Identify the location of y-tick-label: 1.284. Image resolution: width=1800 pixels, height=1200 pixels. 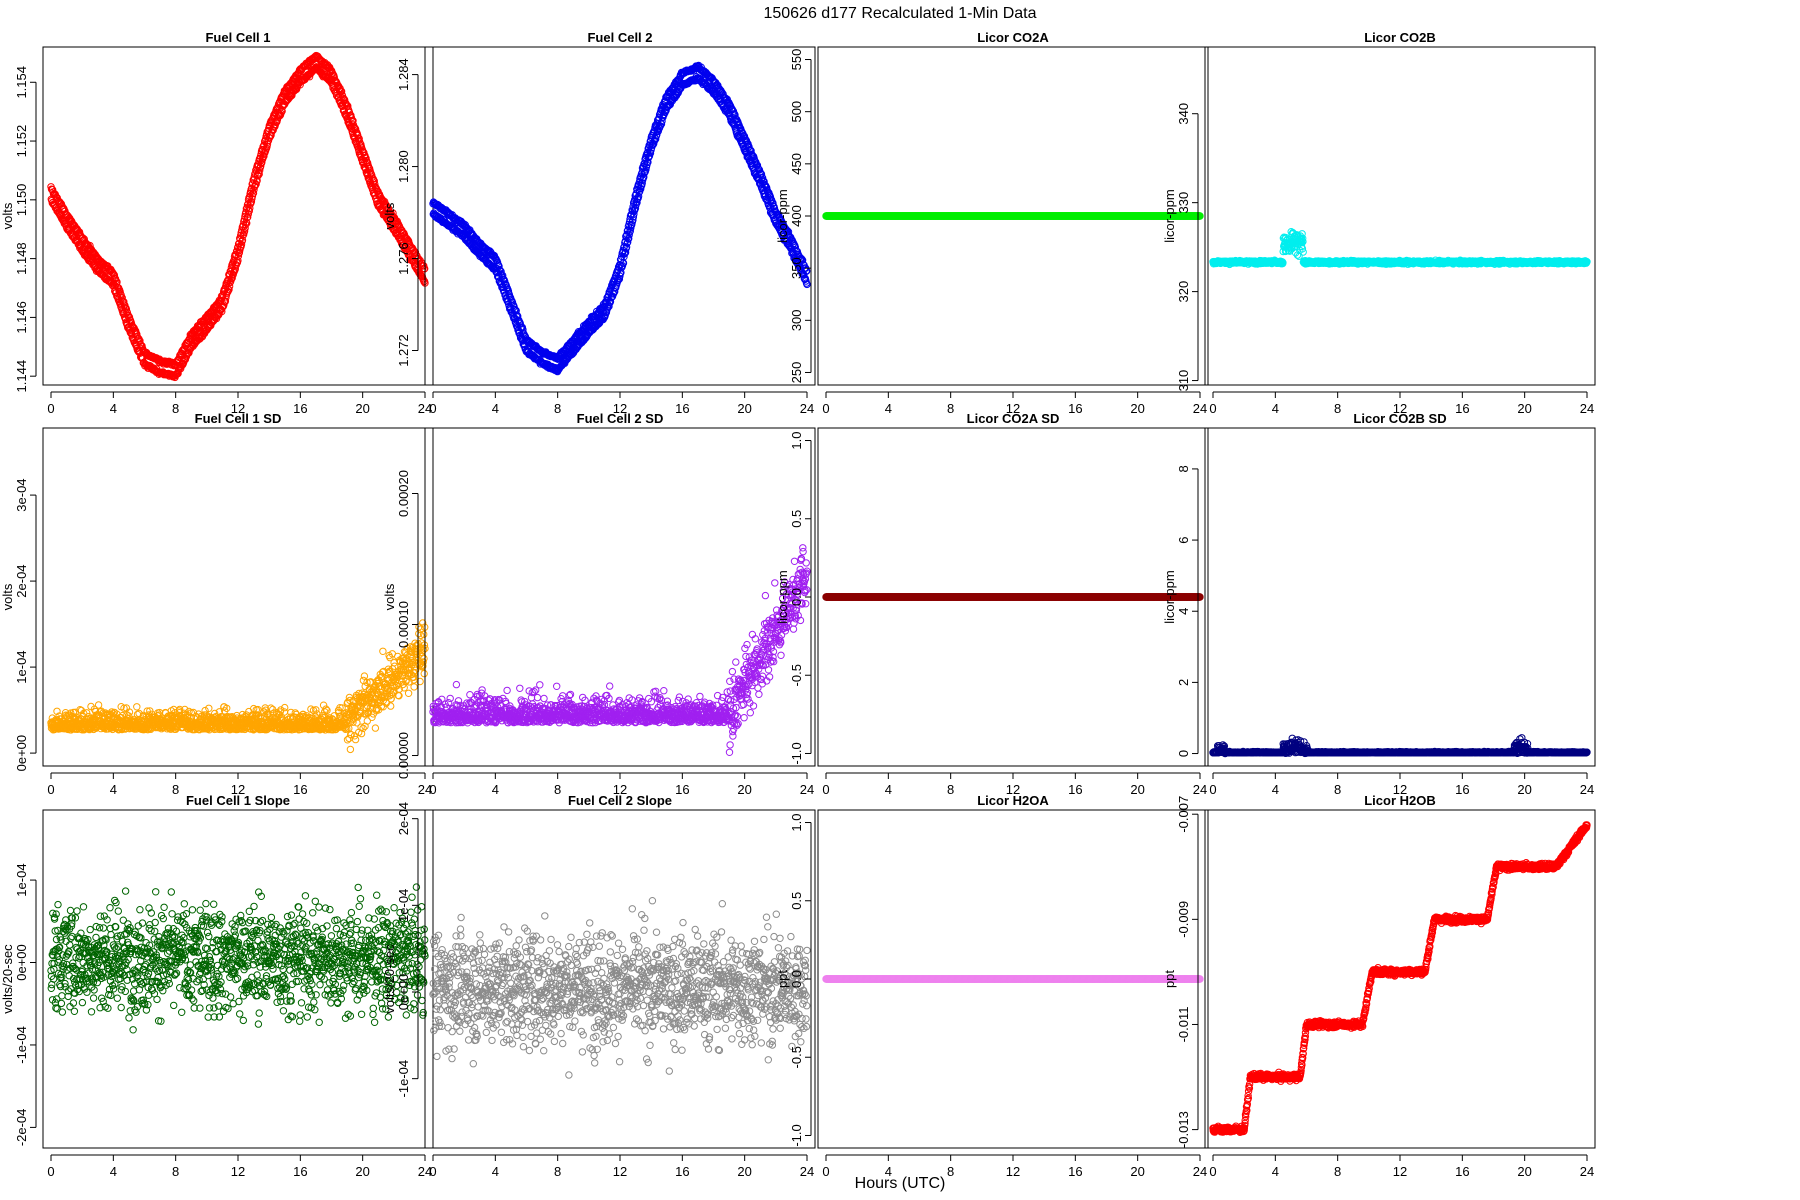
(403, 74).